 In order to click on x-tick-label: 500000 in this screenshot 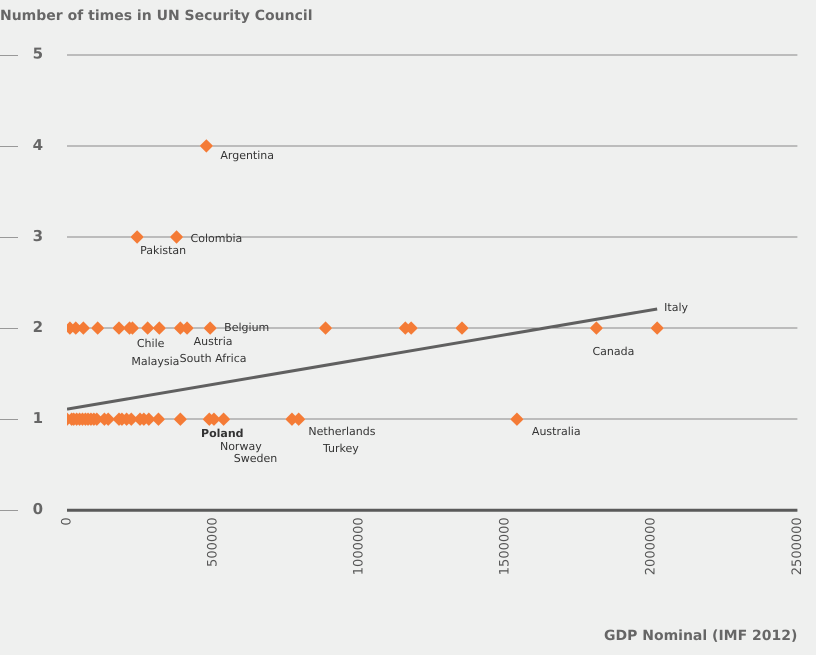, I will do `click(212, 542)`.